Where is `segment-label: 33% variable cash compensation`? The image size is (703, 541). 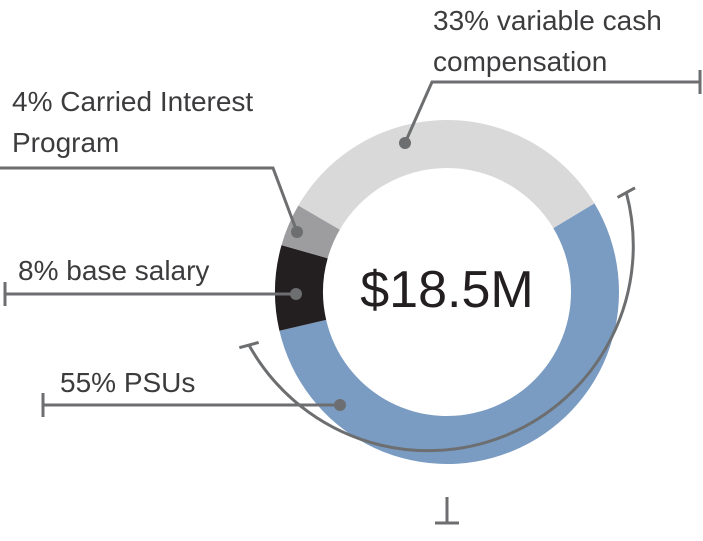
segment-label: 33% variable cash compensation is located at coordinates (567, 41).